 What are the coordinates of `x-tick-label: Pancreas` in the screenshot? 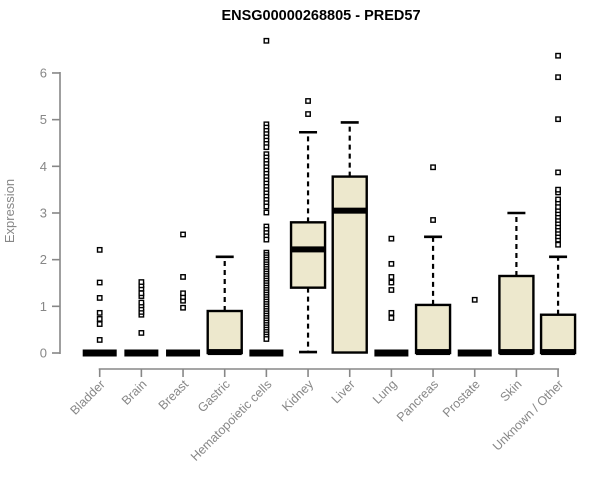 It's located at (417, 400).